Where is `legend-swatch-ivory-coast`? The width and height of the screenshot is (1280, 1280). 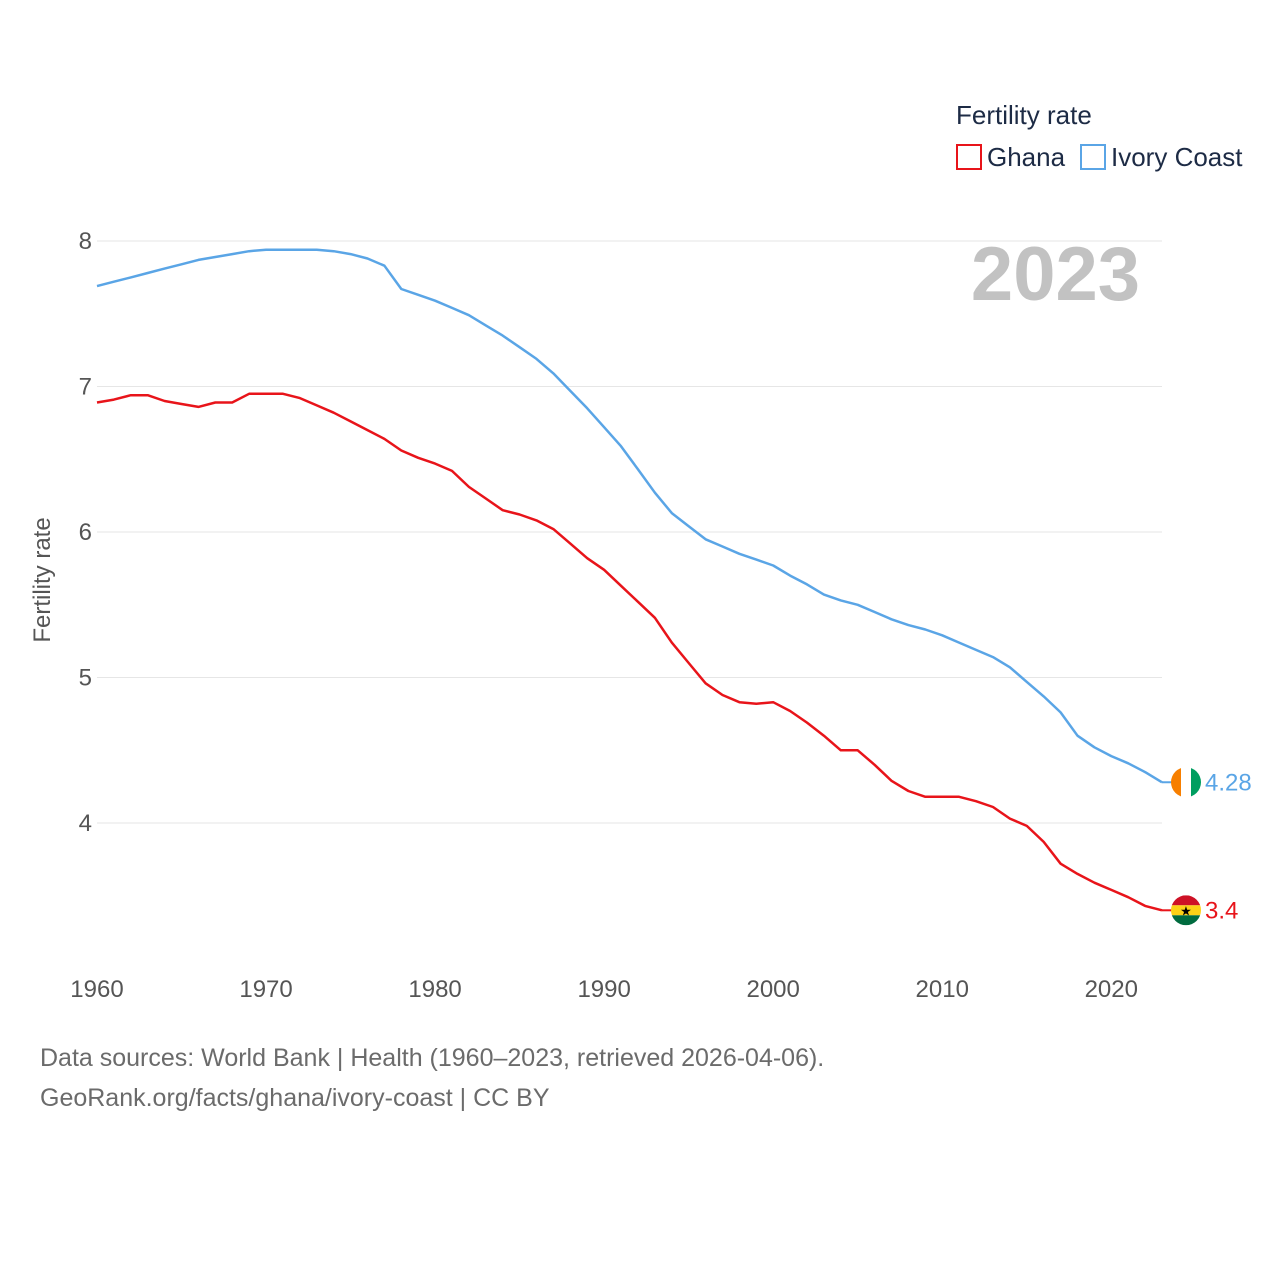 legend-swatch-ivory-coast is located at coordinates (1093, 157).